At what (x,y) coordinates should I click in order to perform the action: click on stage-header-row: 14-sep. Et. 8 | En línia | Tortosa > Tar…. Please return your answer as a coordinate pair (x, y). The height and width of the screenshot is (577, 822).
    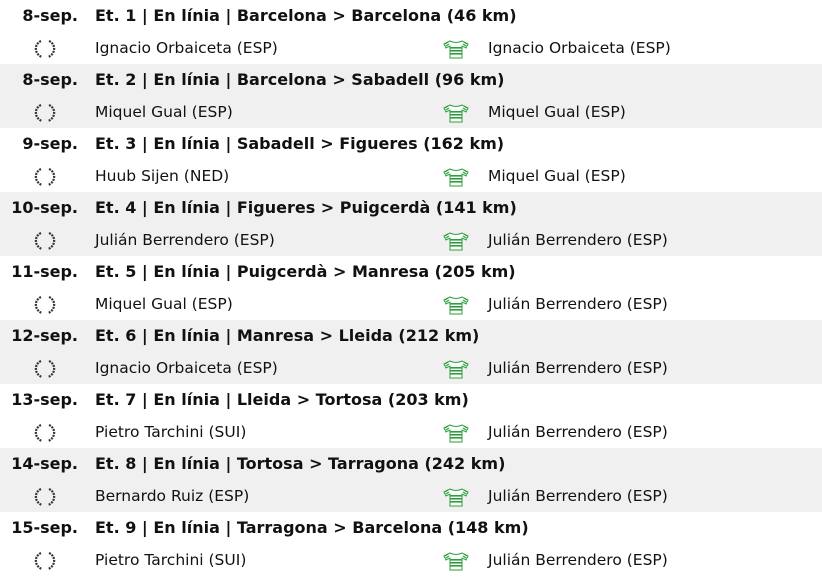
    Looking at the image, I should click on (411, 464).